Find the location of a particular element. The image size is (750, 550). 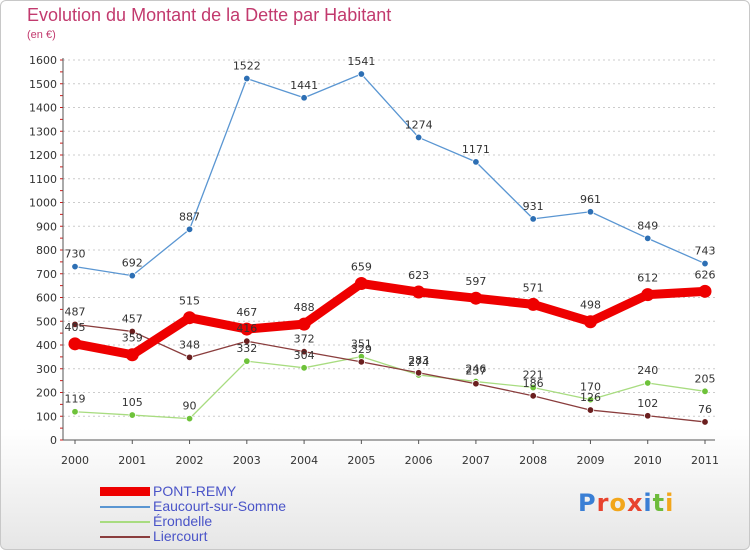

x-tick-label: 2009 is located at coordinates (590, 460).